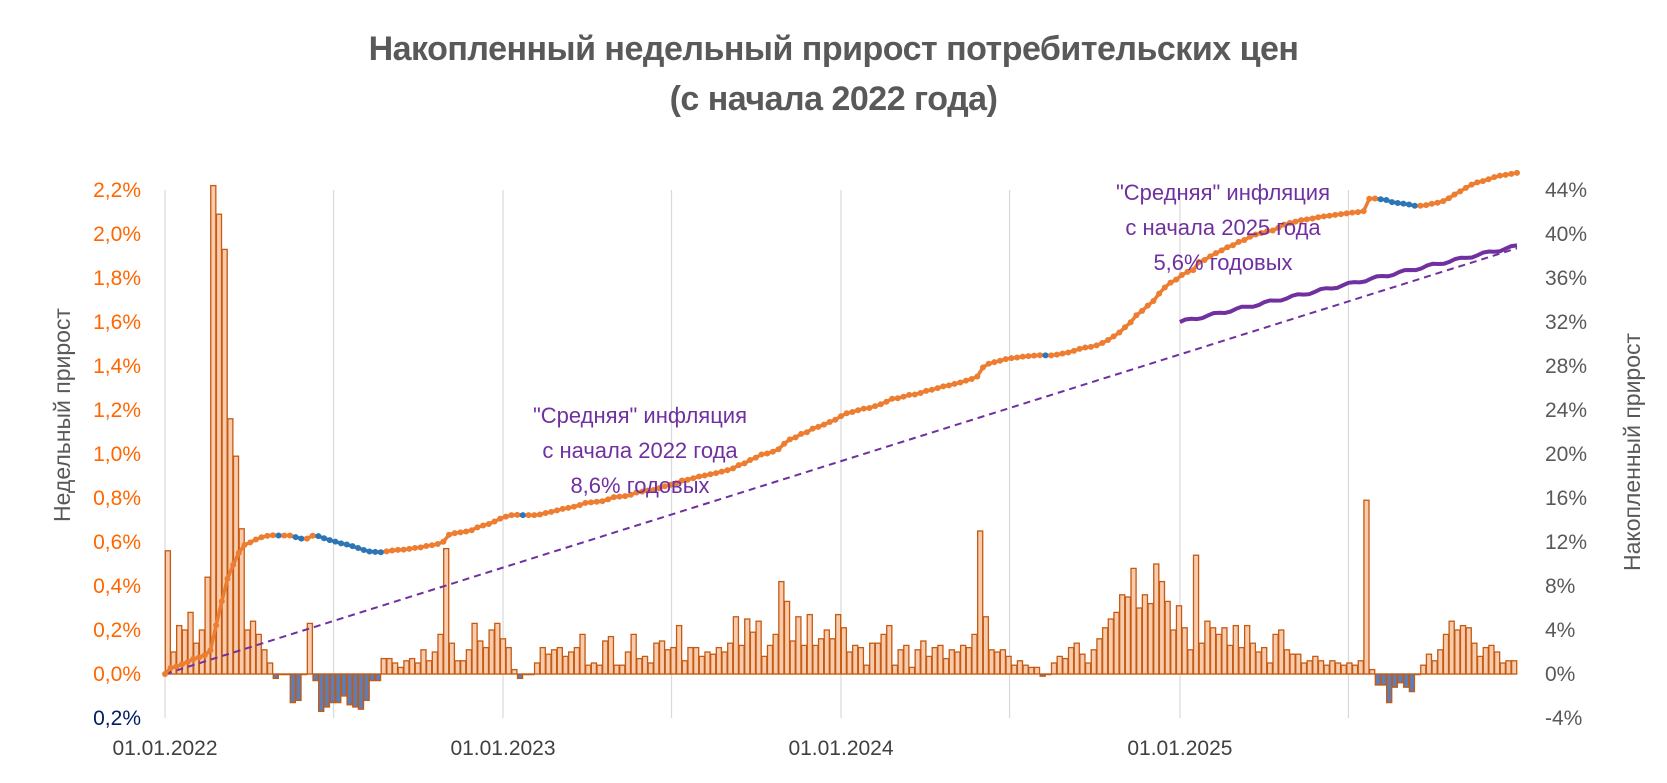 The width and height of the screenshot is (1667, 783). Describe the element at coordinates (1566, 190) in the screenshot. I see `right-tick-label: 44%` at that location.